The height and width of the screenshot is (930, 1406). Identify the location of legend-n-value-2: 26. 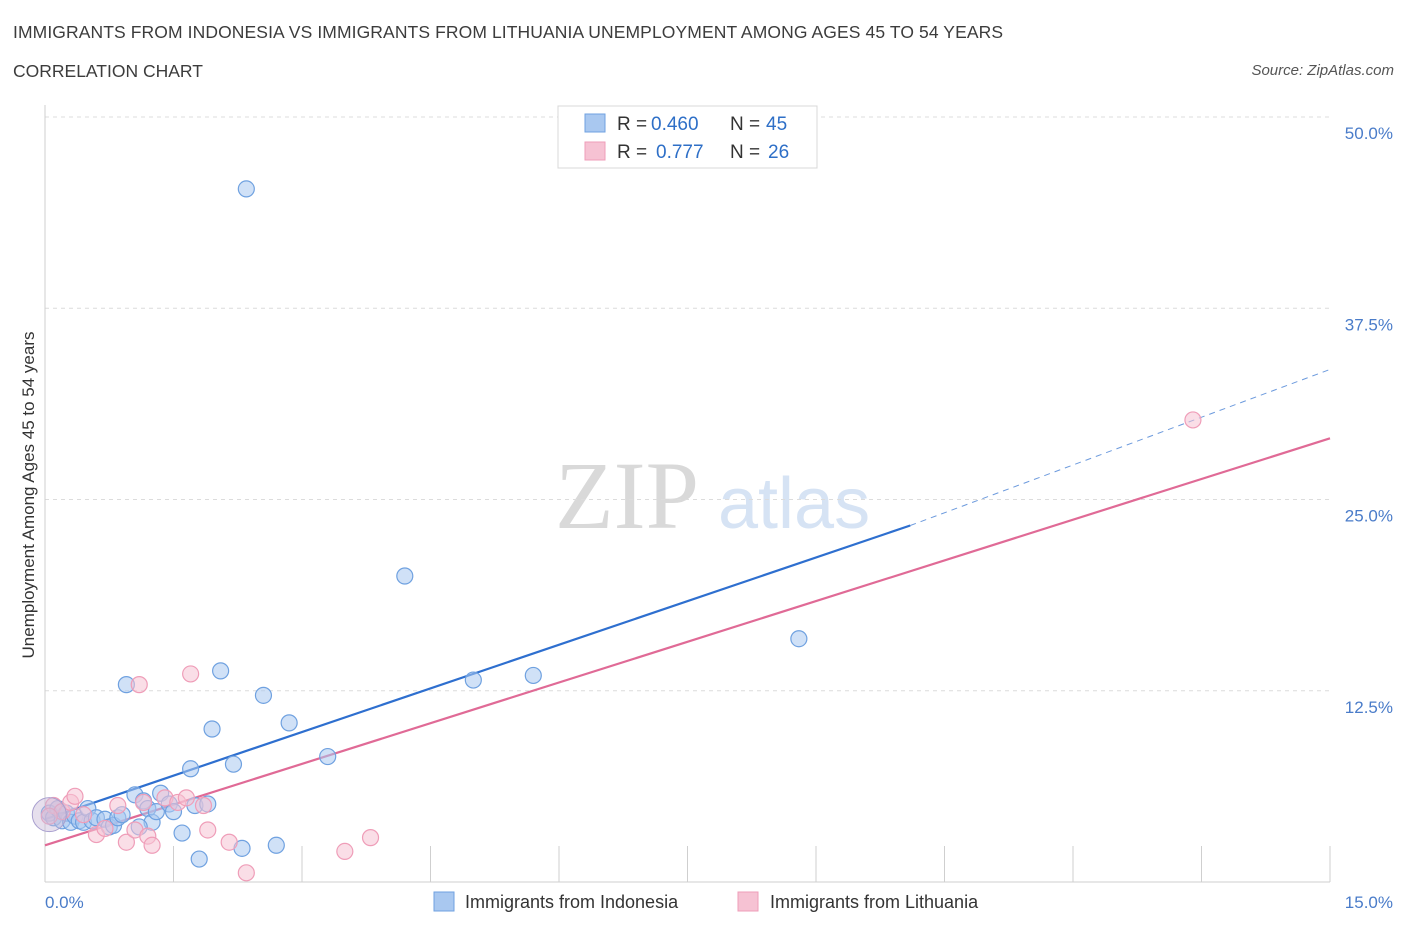
(778, 152).